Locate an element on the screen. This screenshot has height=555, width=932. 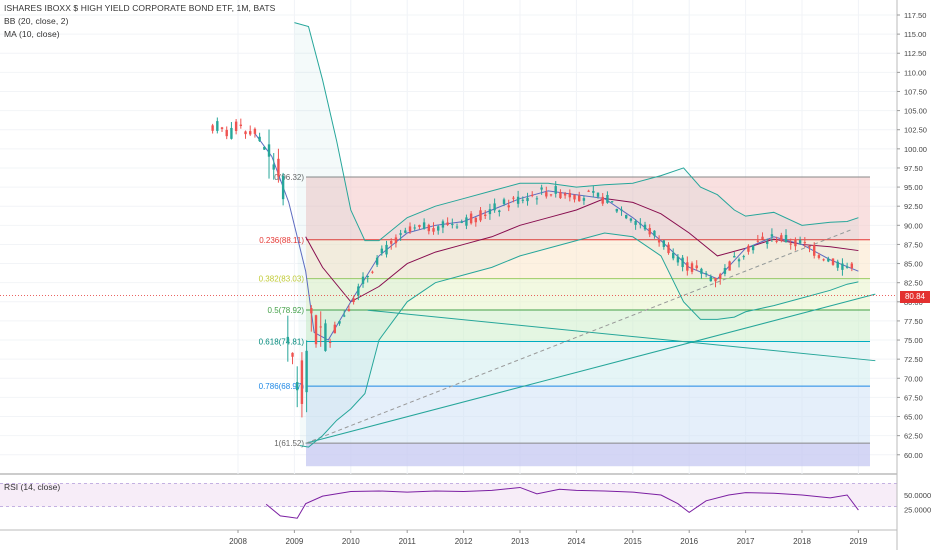
x-tick-label: 2019 is located at coordinates (859, 541).